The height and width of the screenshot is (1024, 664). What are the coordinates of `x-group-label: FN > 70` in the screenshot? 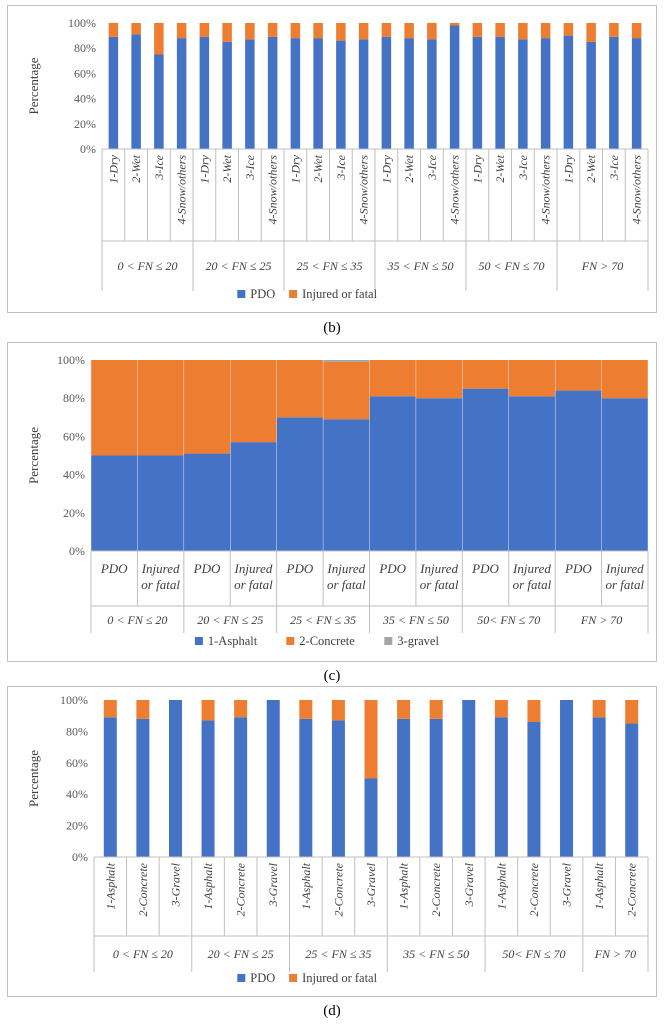 It's located at (615, 954).